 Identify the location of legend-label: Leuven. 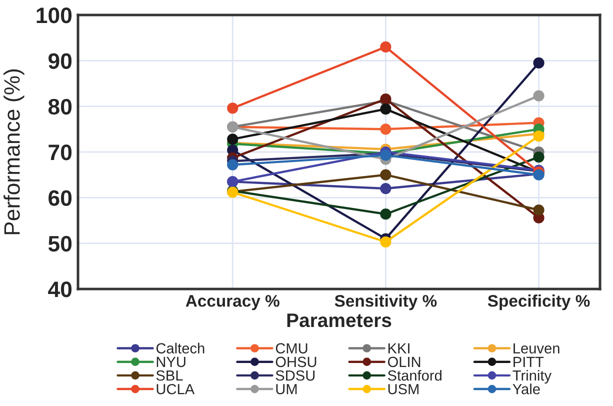
(537, 348).